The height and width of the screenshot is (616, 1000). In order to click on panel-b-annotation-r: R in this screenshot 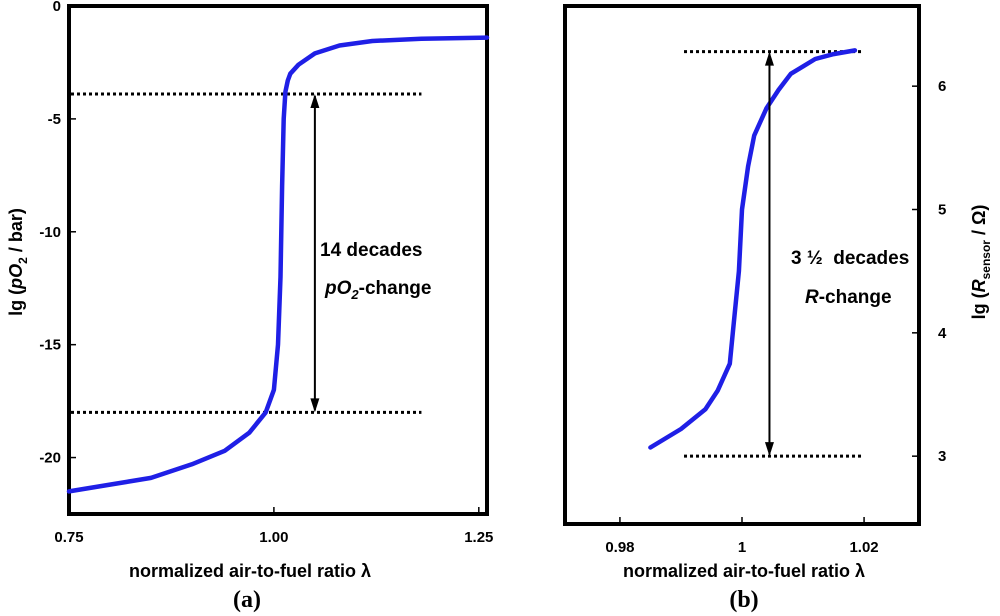, I will do `click(812, 297)`.